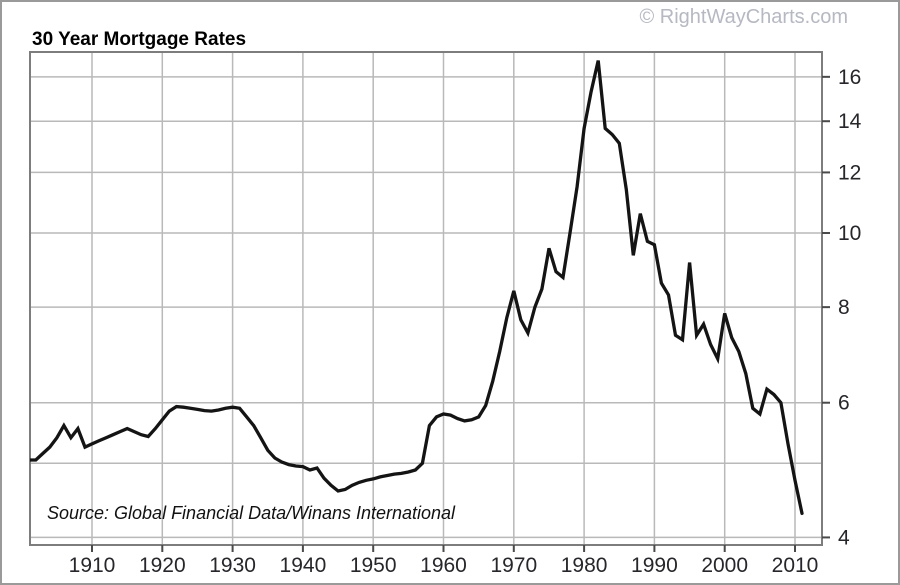 The image size is (900, 585). I want to click on x-tick-label: 1990, so click(654, 565).